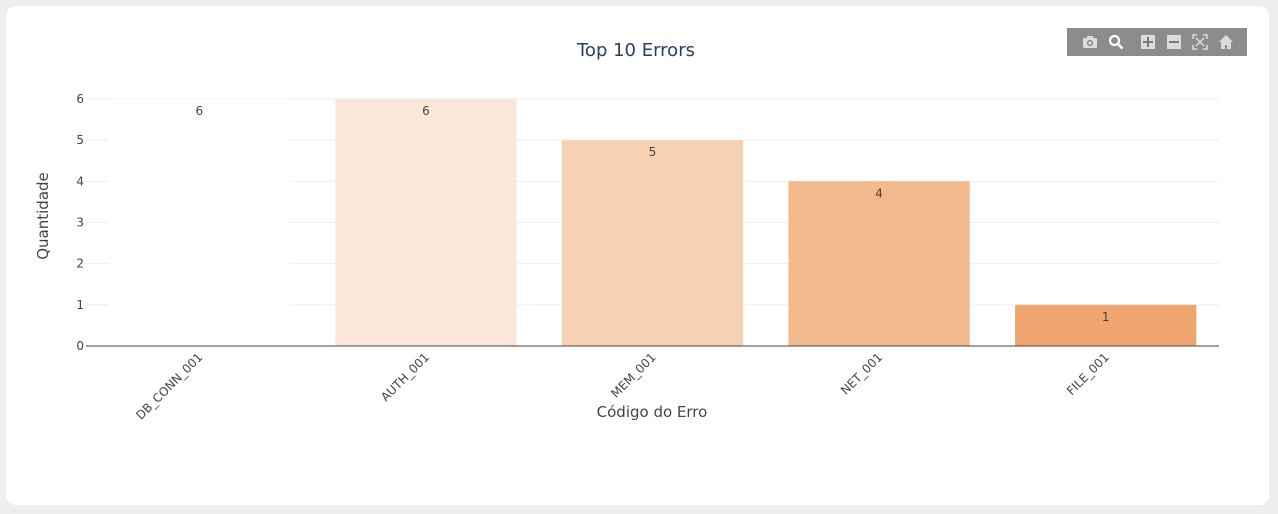  I want to click on zoom-out-button, so click(1174, 42).